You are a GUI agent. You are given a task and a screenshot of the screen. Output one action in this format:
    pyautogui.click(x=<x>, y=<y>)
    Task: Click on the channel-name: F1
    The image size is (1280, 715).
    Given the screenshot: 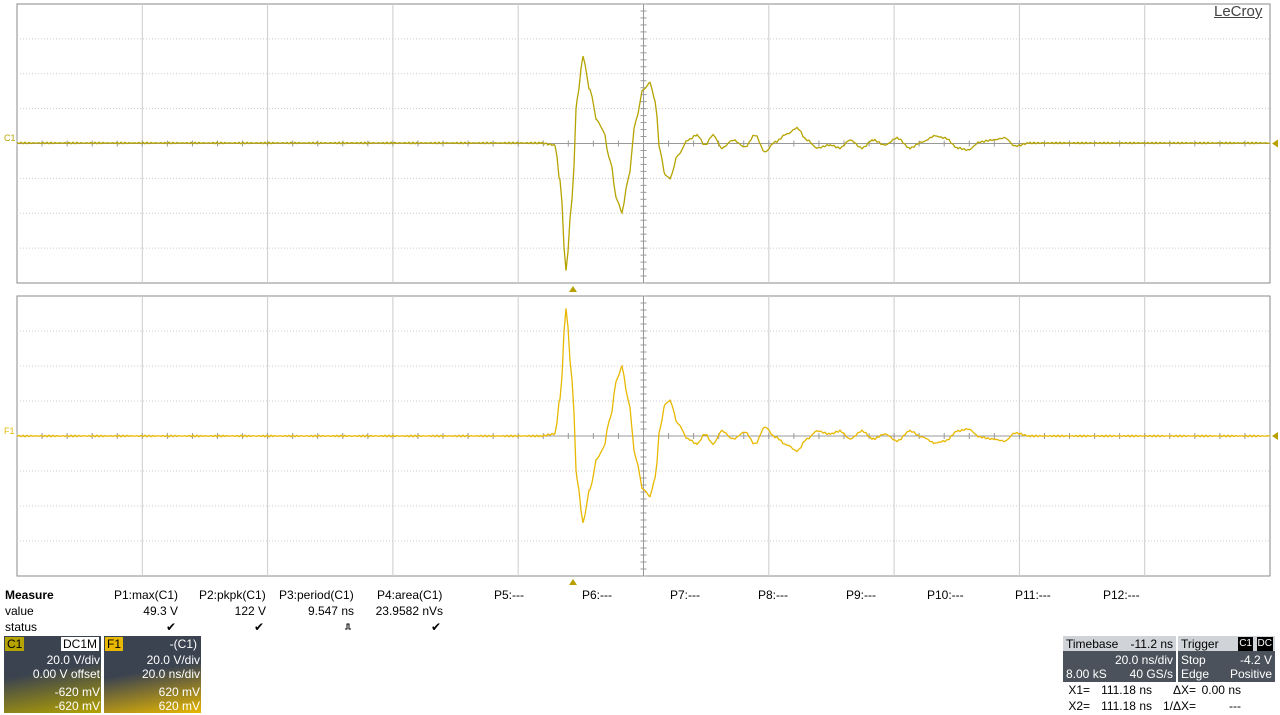 What is the action you would take?
    pyautogui.click(x=114, y=644)
    